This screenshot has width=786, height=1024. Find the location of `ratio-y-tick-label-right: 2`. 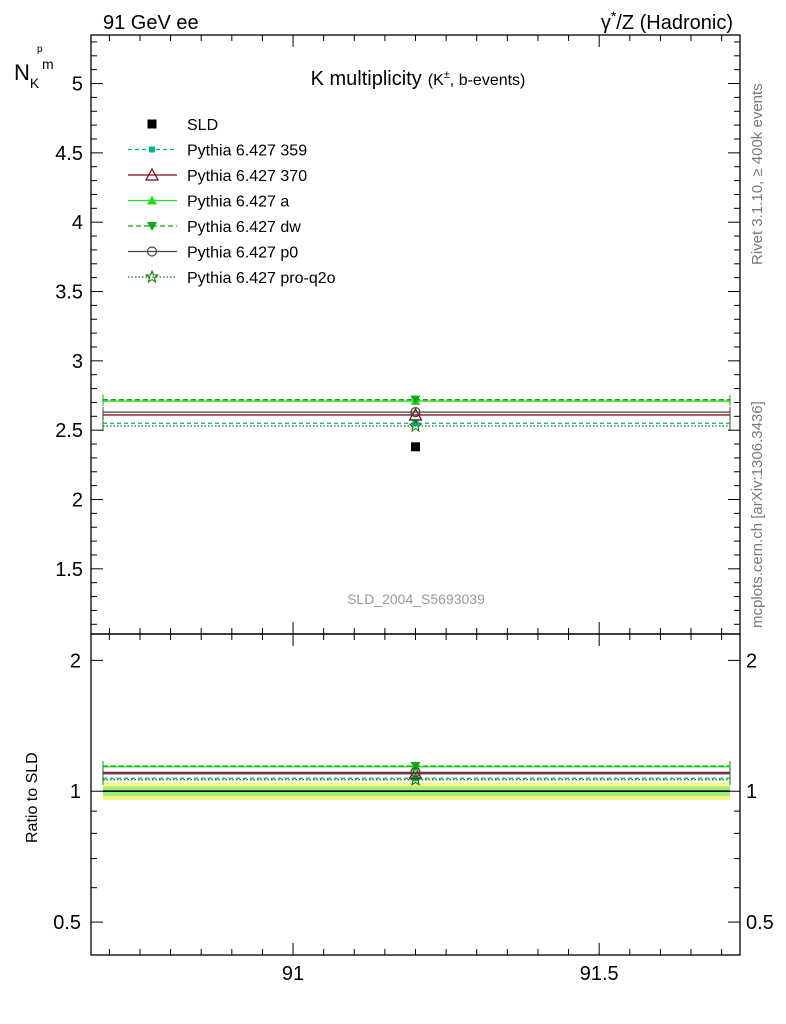

ratio-y-tick-label-right: 2 is located at coordinates (751, 661).